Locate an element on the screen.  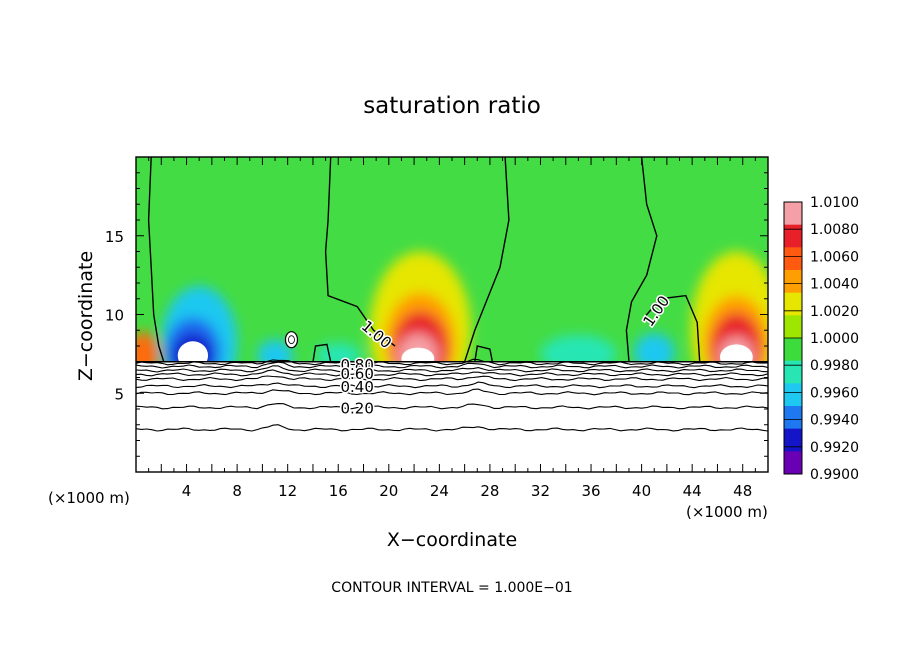
x-units-left: (×1000 m) is located at coordinates (89, 498).